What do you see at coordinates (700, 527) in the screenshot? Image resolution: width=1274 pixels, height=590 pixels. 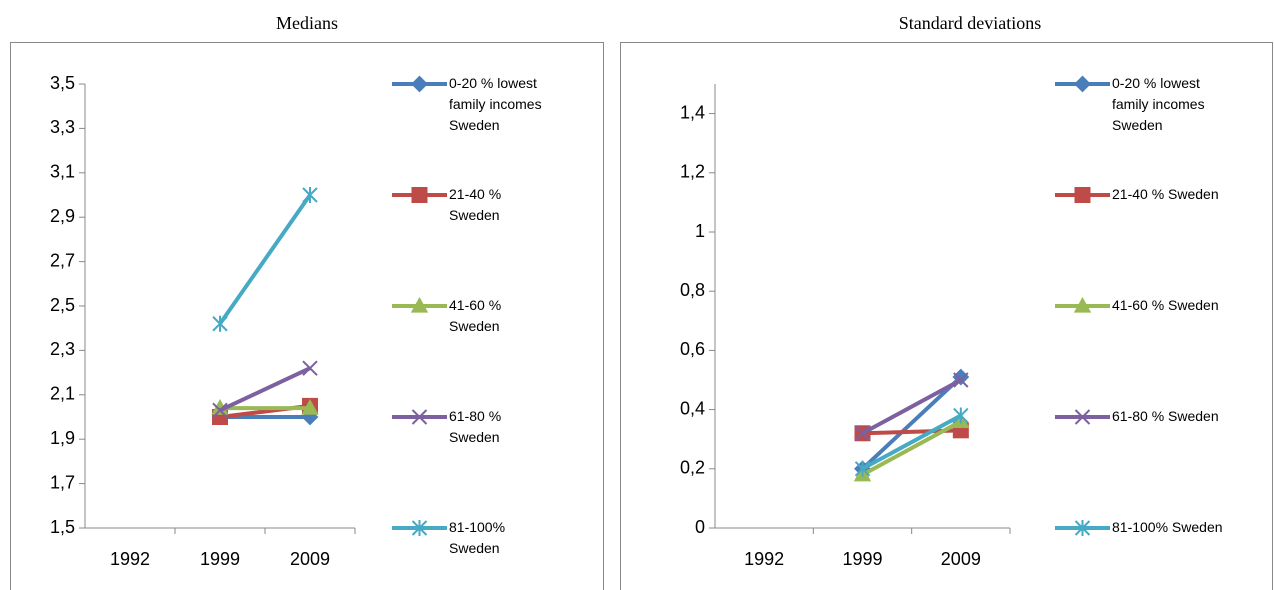 I see `y-tick-label: 0` at bounding box center [700, 527].